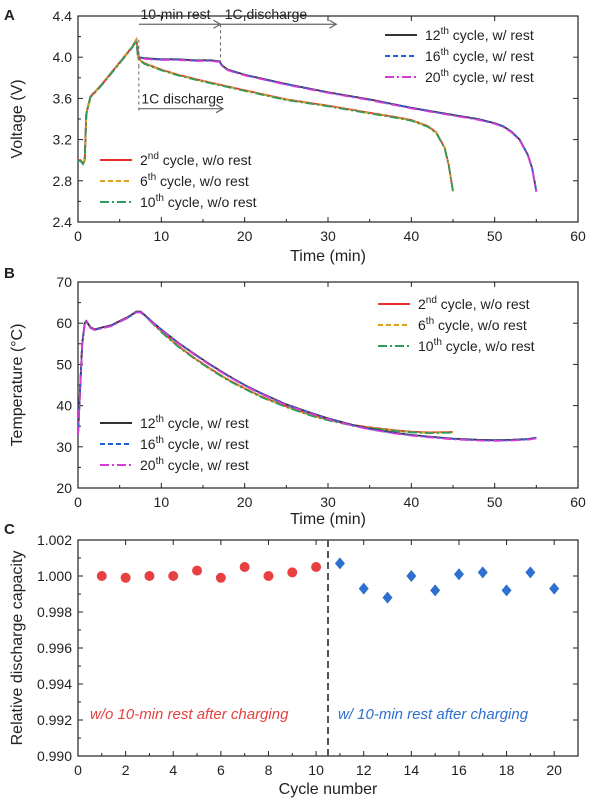 The height and width of the screenshot is (804, 600). I want to click on y-tick-label: 3.6, so click(63, 98).